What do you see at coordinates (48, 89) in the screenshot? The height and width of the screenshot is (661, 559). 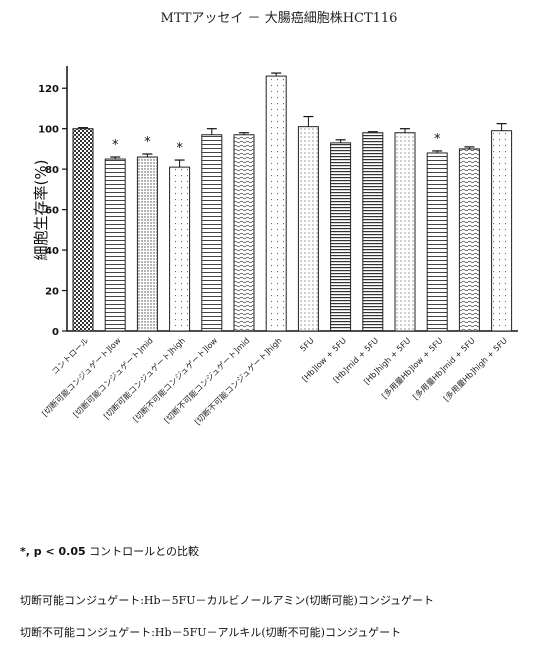 I see `y-tick-label: 120` at bounding box center [48, 89].